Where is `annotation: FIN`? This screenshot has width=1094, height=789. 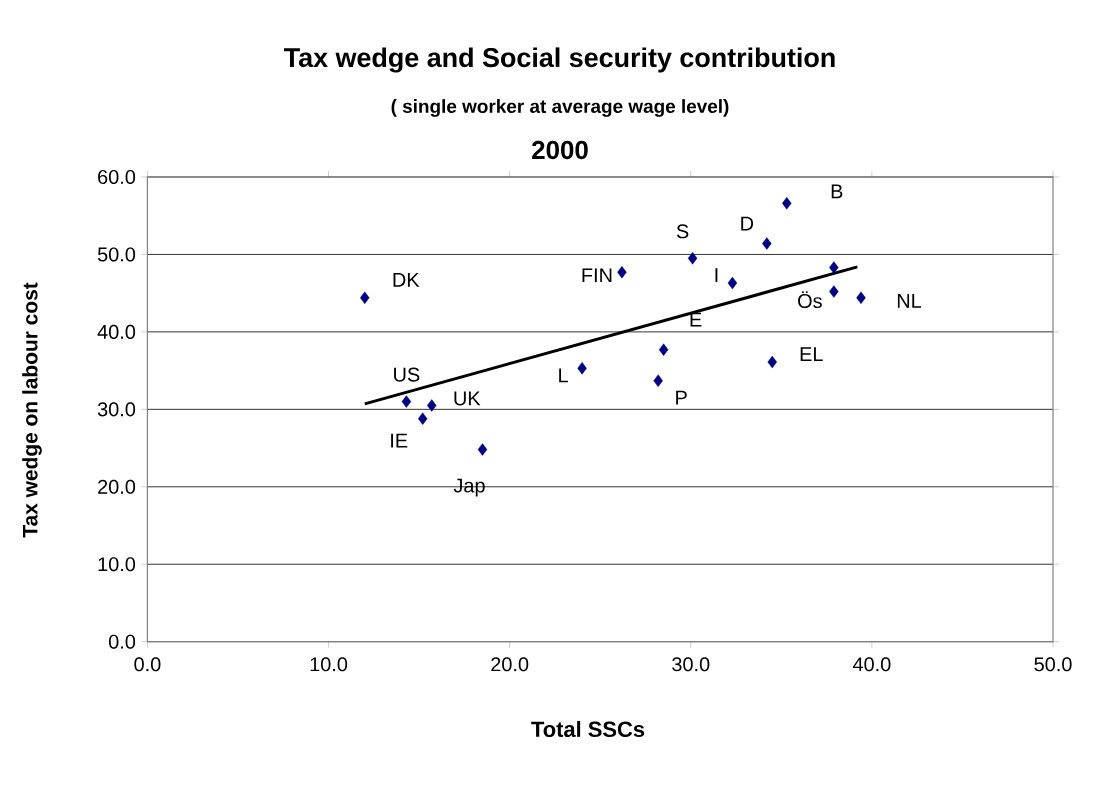 annotation: FIN is located at coordinates (597, 275).